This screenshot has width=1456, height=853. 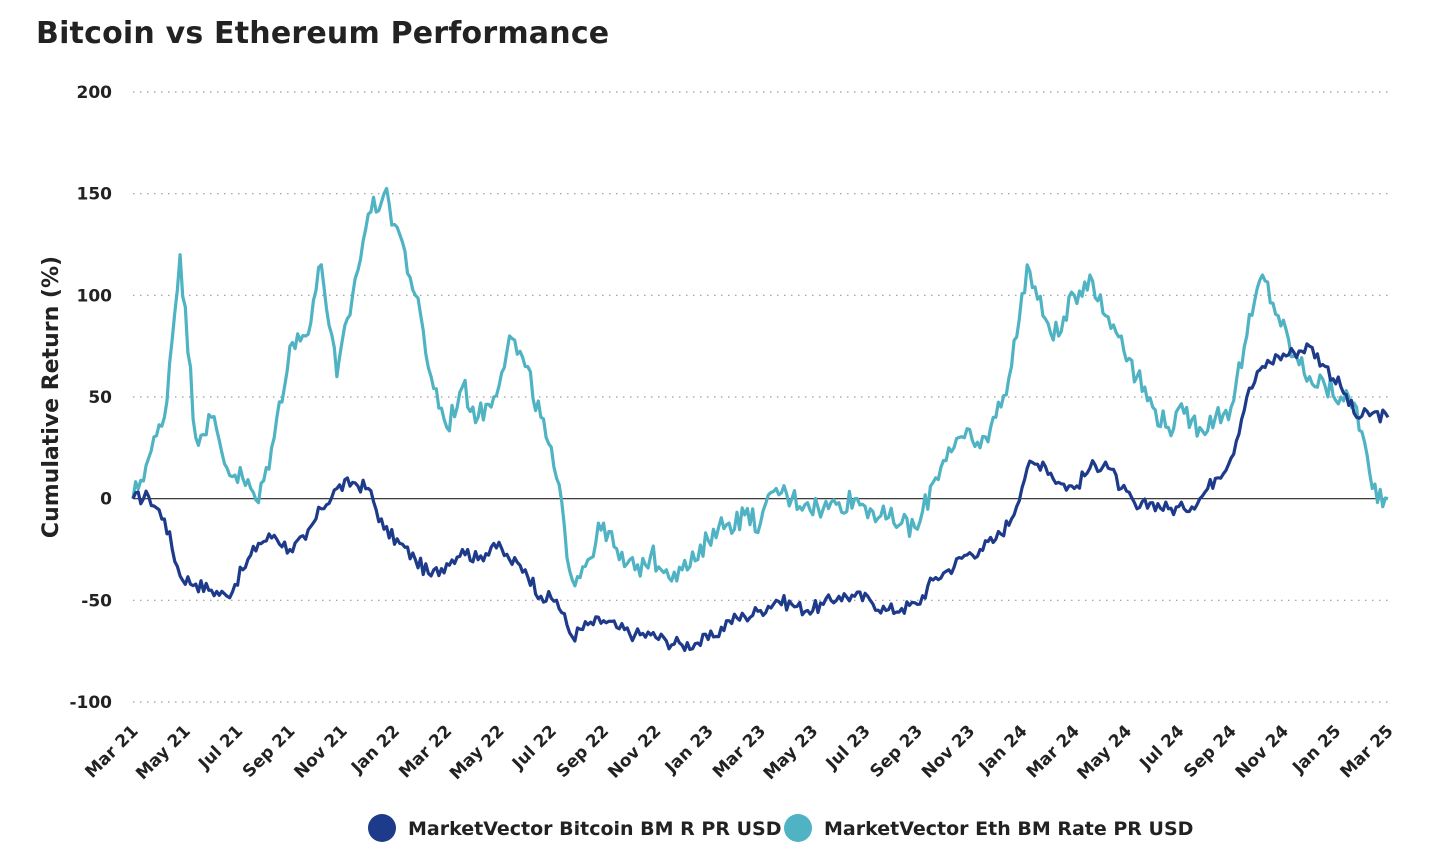 I want to click on x-tick-label: Mar 25, so click(x=1366, y=751).